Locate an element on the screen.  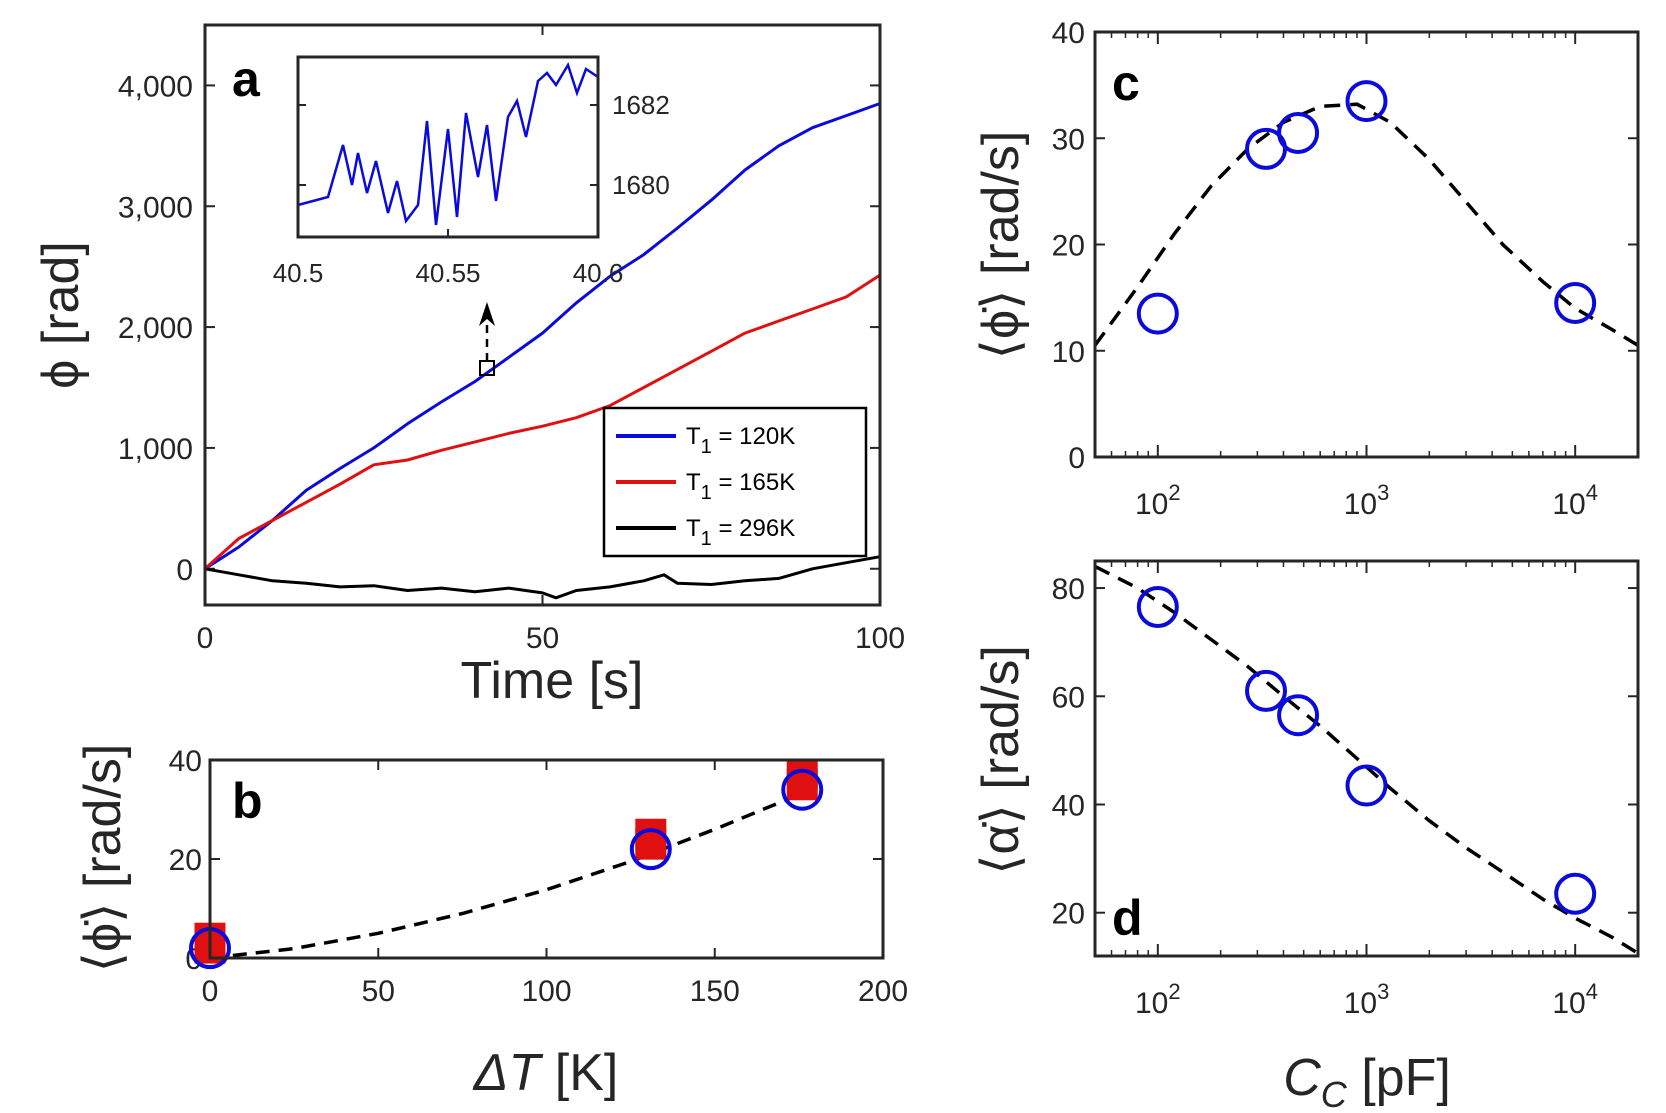
y-axis-title: ⟨α̇⟩ [rad/s] is located at coordinates (1001, 760).